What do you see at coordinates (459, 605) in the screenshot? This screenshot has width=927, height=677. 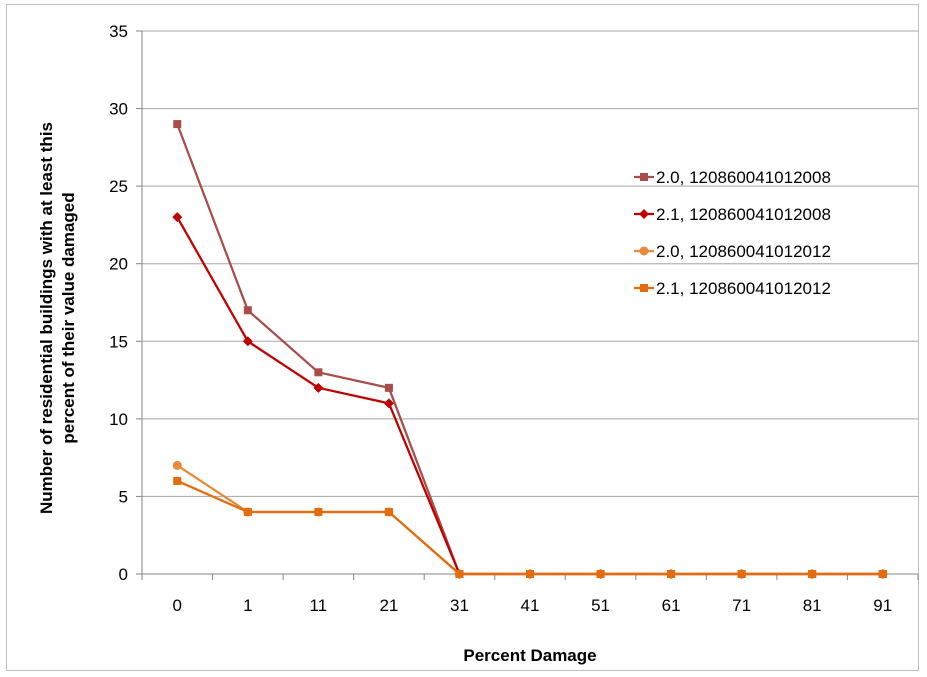 I see `x-tick-label: 31` at bounding box center [459, 605].